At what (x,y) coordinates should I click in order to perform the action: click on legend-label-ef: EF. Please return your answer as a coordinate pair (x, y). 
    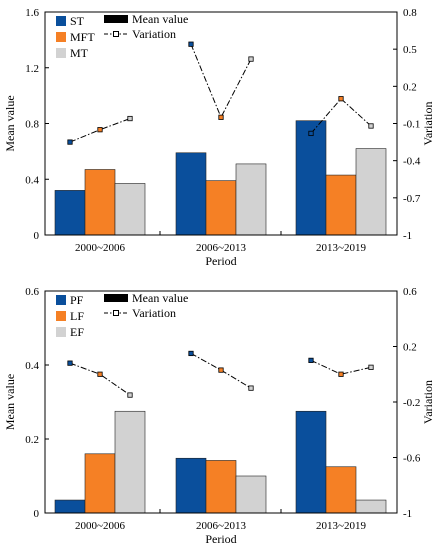
    Looking at the image, I should click on (77, 332).